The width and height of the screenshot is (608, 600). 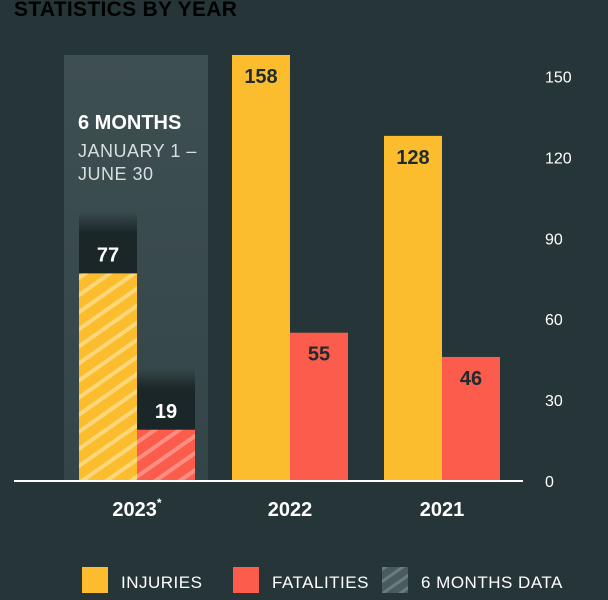 I want to click on data-label-injuries-2022: 158, so click(x=260, y=77).